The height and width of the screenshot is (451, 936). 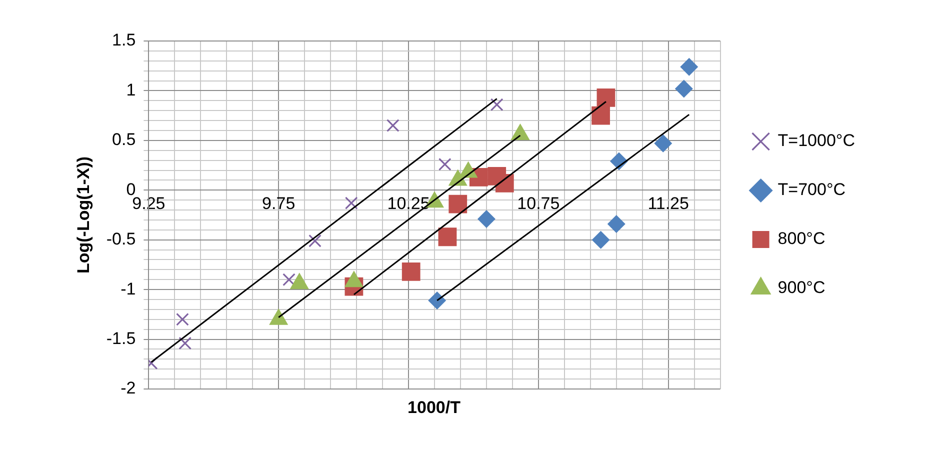 What do you see at coordinates (538, 204) in the screenshot?
I see `x-tick-label: 10.75` at bounding box center [538, 204].